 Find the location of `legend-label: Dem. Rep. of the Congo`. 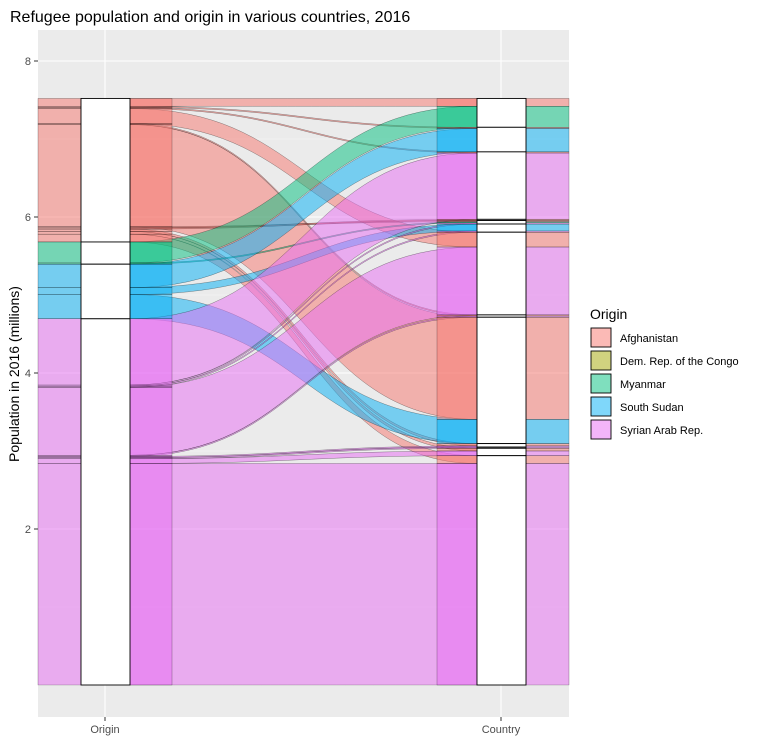

legend-label: Dem. Rep. of the Congo is located at coordinates (679, 362).